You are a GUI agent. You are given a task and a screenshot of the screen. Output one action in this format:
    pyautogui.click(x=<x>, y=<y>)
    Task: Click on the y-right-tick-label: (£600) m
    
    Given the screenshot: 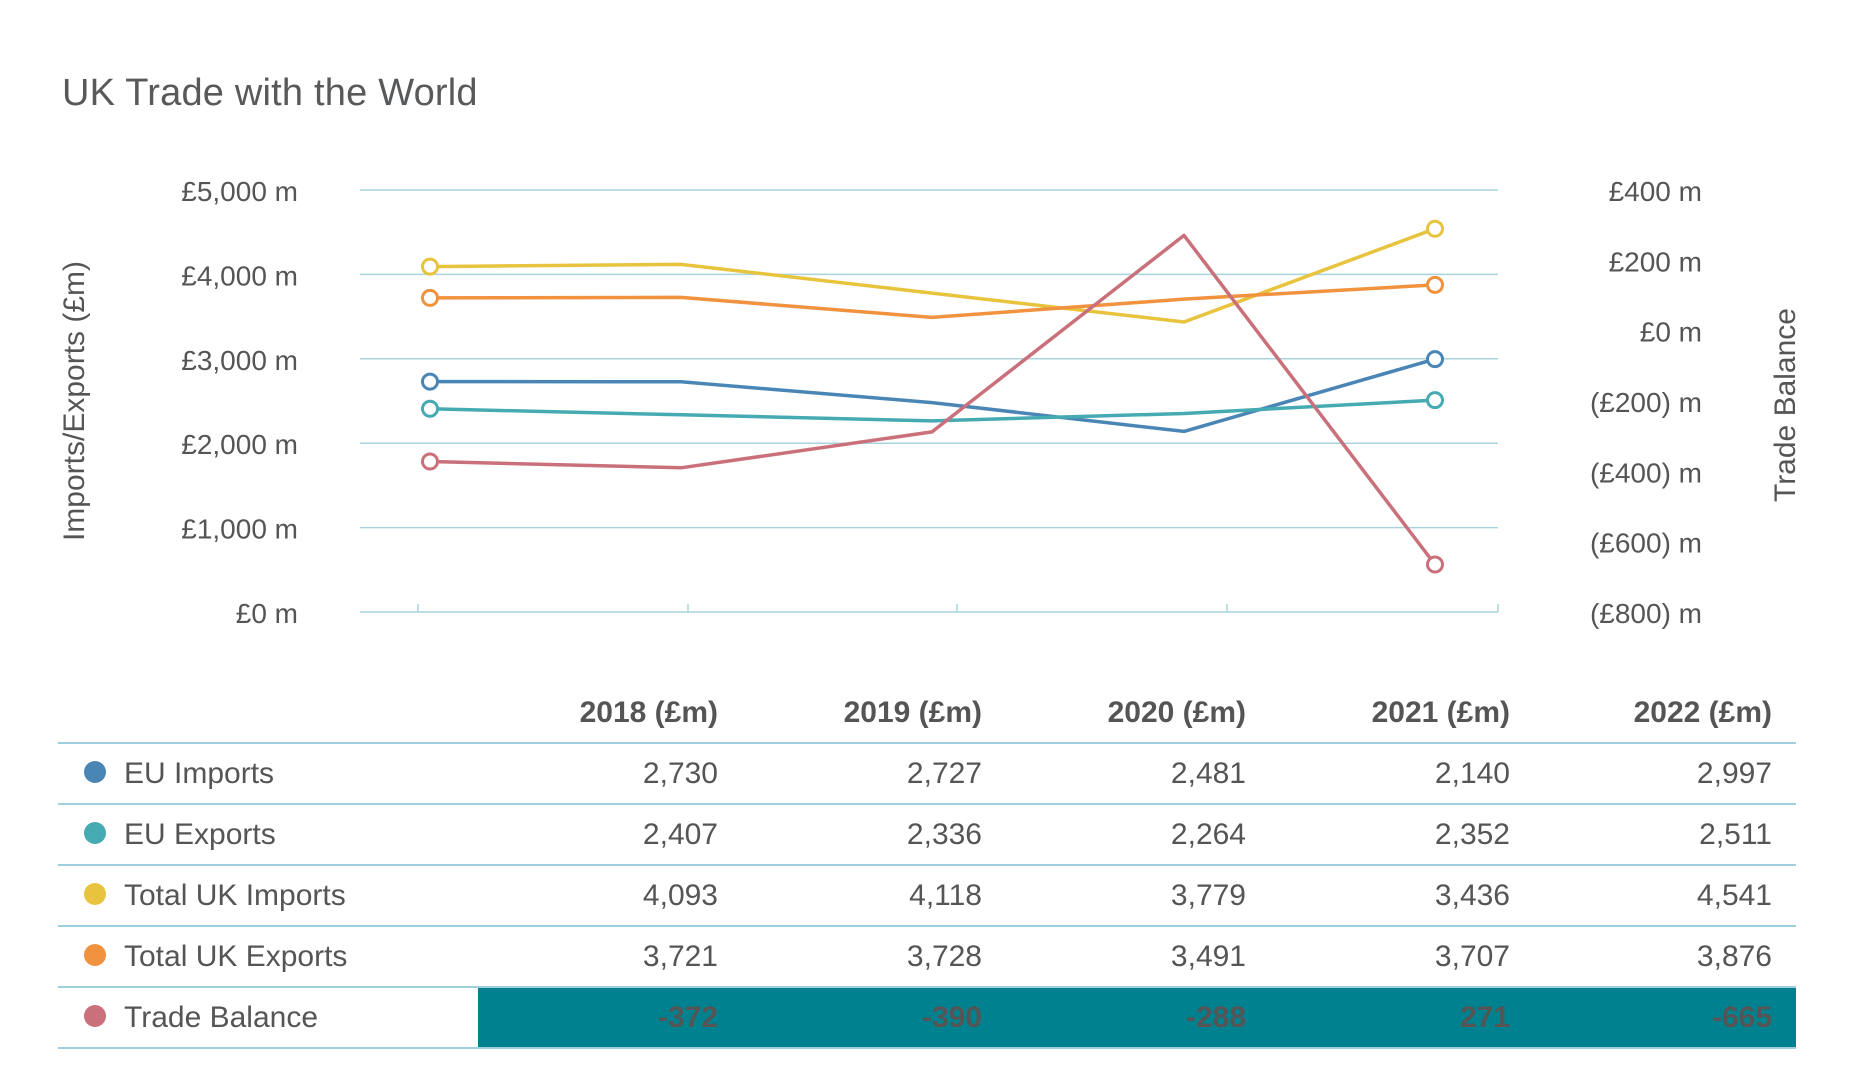 What is the action you would take?
    pyautogui.click(x=1646, y=543)
    